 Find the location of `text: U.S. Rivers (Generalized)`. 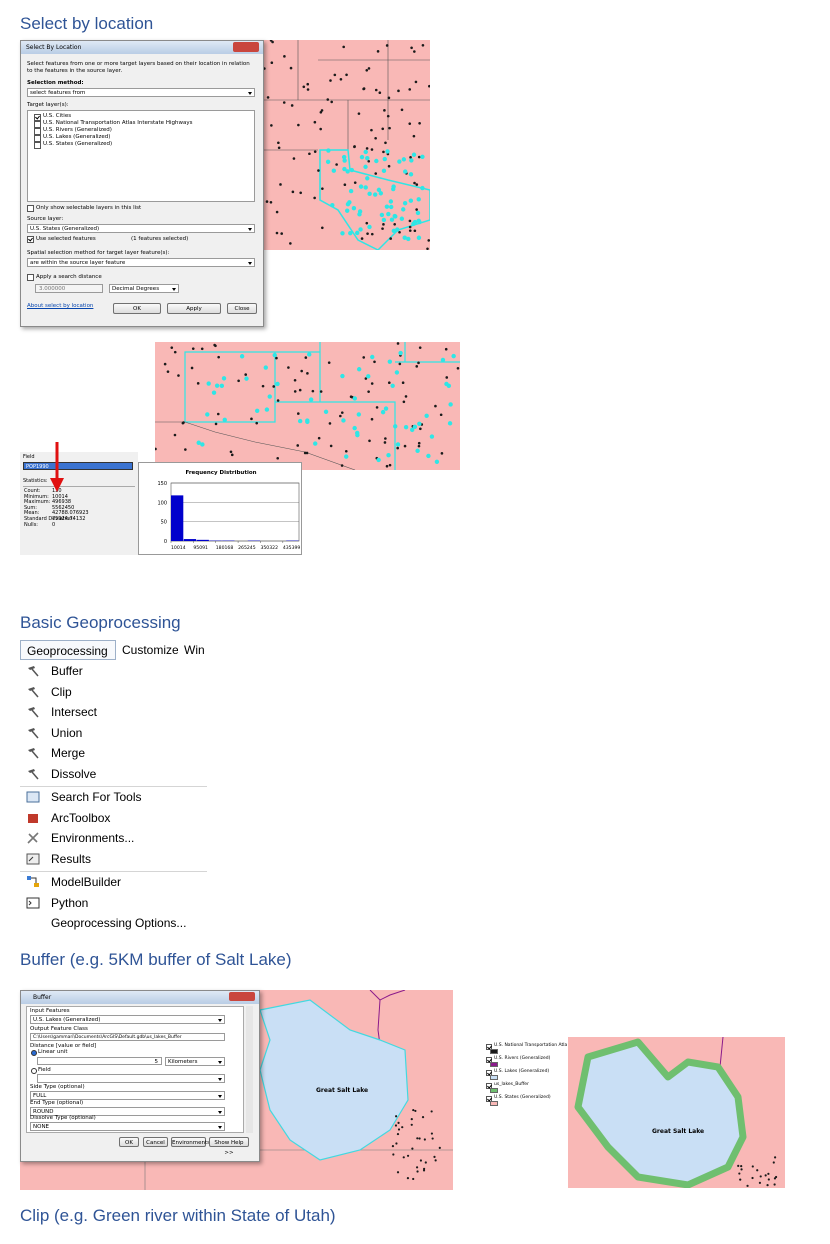

text: U.S. Rivers (Generalized) is located at coordinates (522, 1058).